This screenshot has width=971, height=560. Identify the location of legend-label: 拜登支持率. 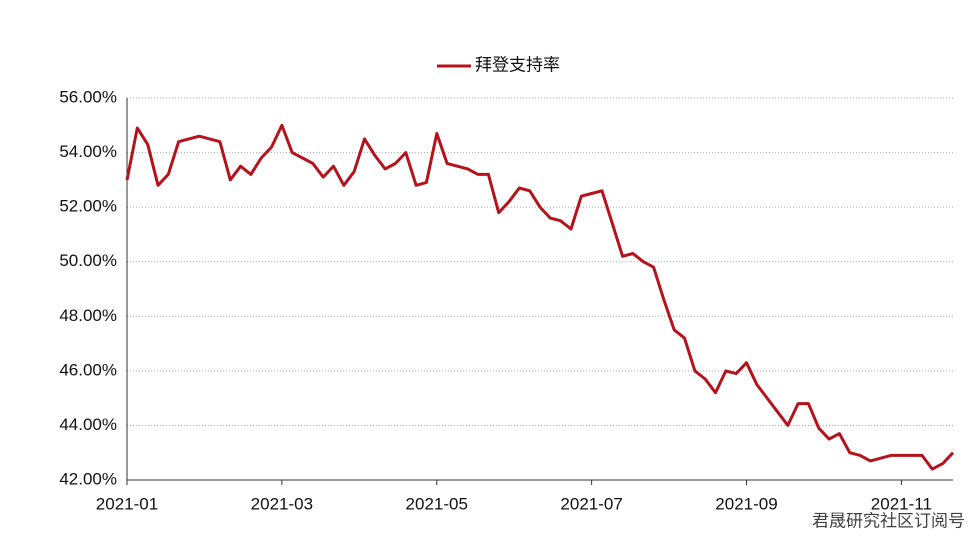
(517, 64).